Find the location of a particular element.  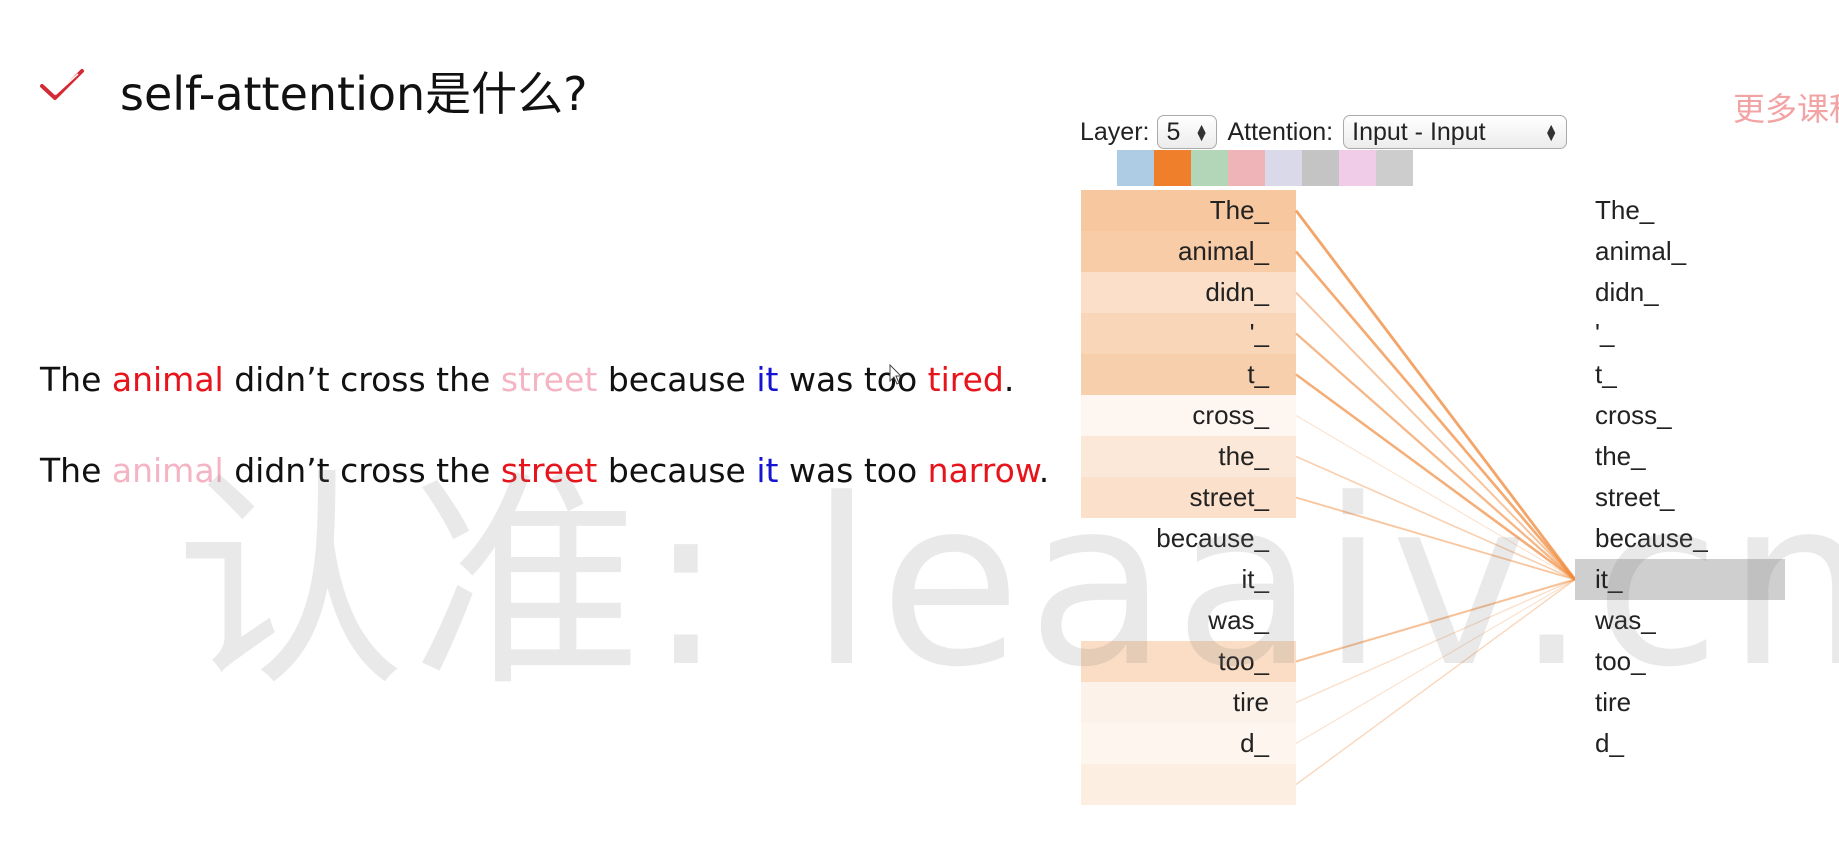

source-token: didn_ is located at coordinates (1188, 292).